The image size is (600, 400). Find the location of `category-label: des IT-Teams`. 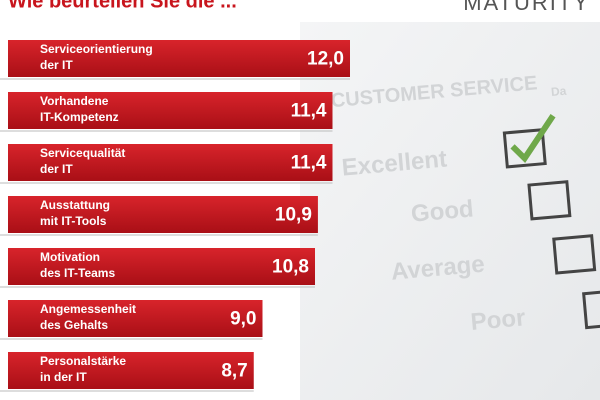

category-label: des IT-Teams is located at coordinates (77, 273).